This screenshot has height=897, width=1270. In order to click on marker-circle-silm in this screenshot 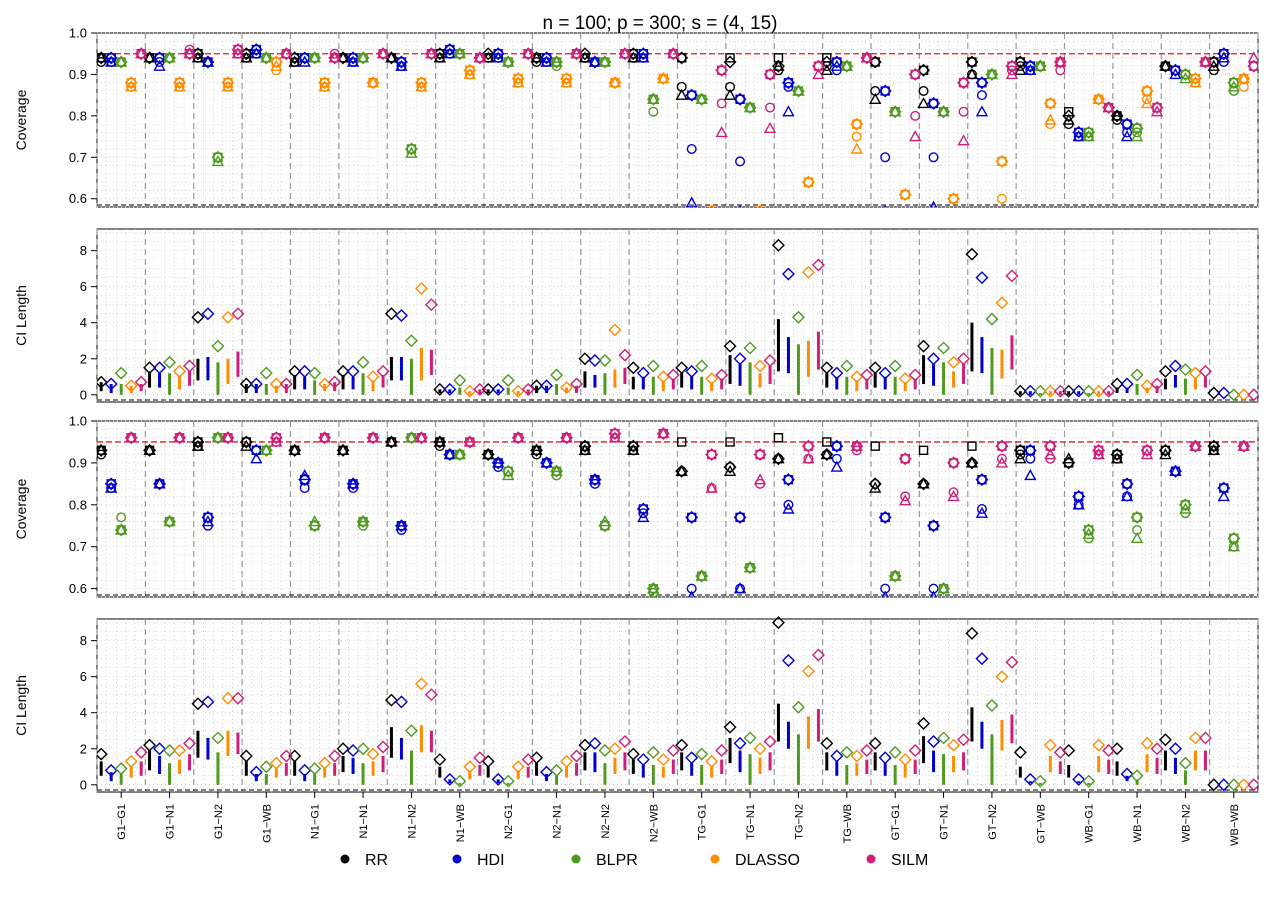, I will do `click(334, 53)`.